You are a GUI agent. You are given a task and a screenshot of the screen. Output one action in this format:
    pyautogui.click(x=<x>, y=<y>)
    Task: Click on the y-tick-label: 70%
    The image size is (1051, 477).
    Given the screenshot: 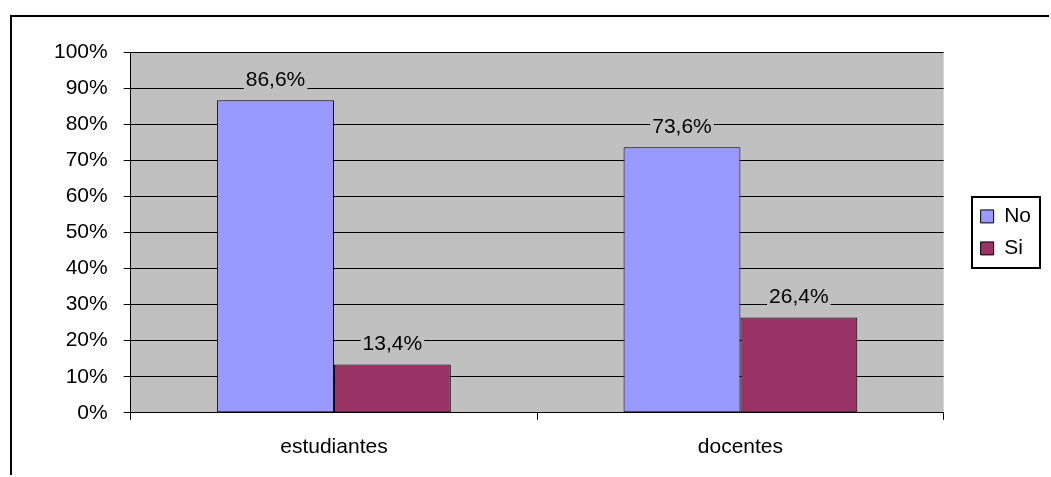 What is the action you would take?
    pyautogui.click(x=86, y=159)
    